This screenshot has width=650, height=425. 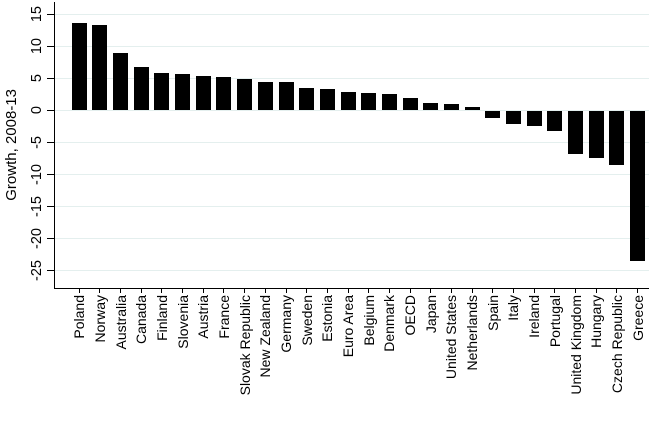 What do you see at coordinates (576, 132) in the screenshot?
I see `bar-united-kingdom` at bounding box center [576, 132].